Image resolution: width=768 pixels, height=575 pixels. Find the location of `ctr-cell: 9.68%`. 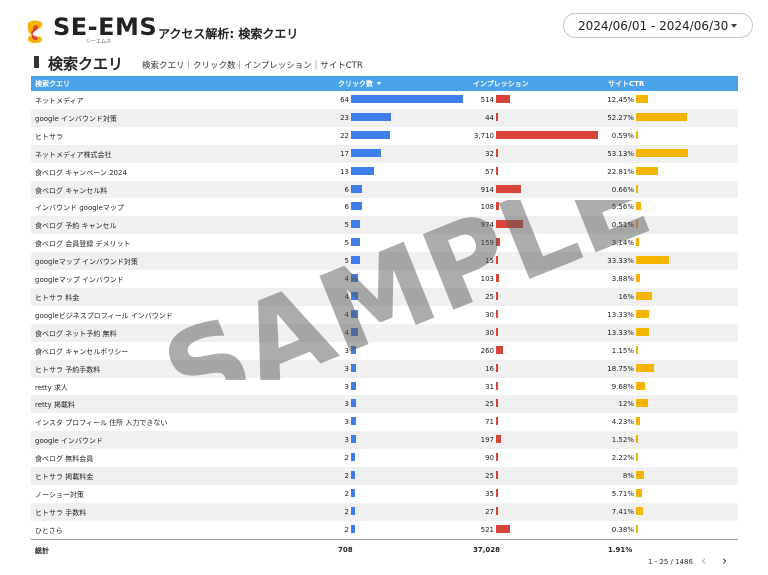

ctr-cell: 9.68% is located at coordinates (622, 386).